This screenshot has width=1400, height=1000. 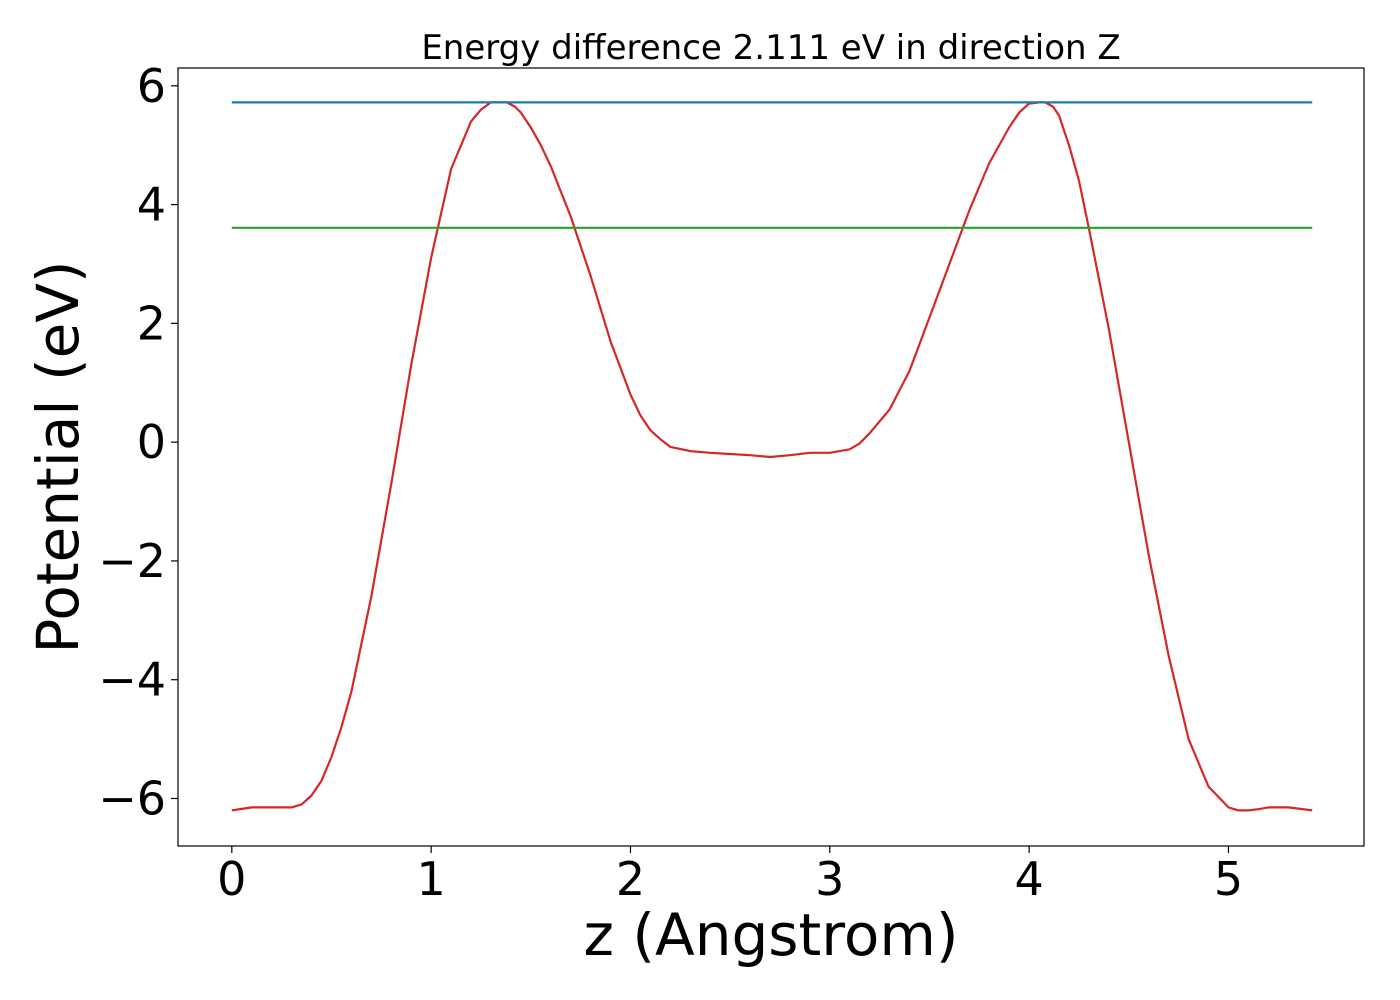 What do you see at coordinates (151, 323) in the screenshot?
I see `y-tick-label: 2` at bounding box center [151, 323].